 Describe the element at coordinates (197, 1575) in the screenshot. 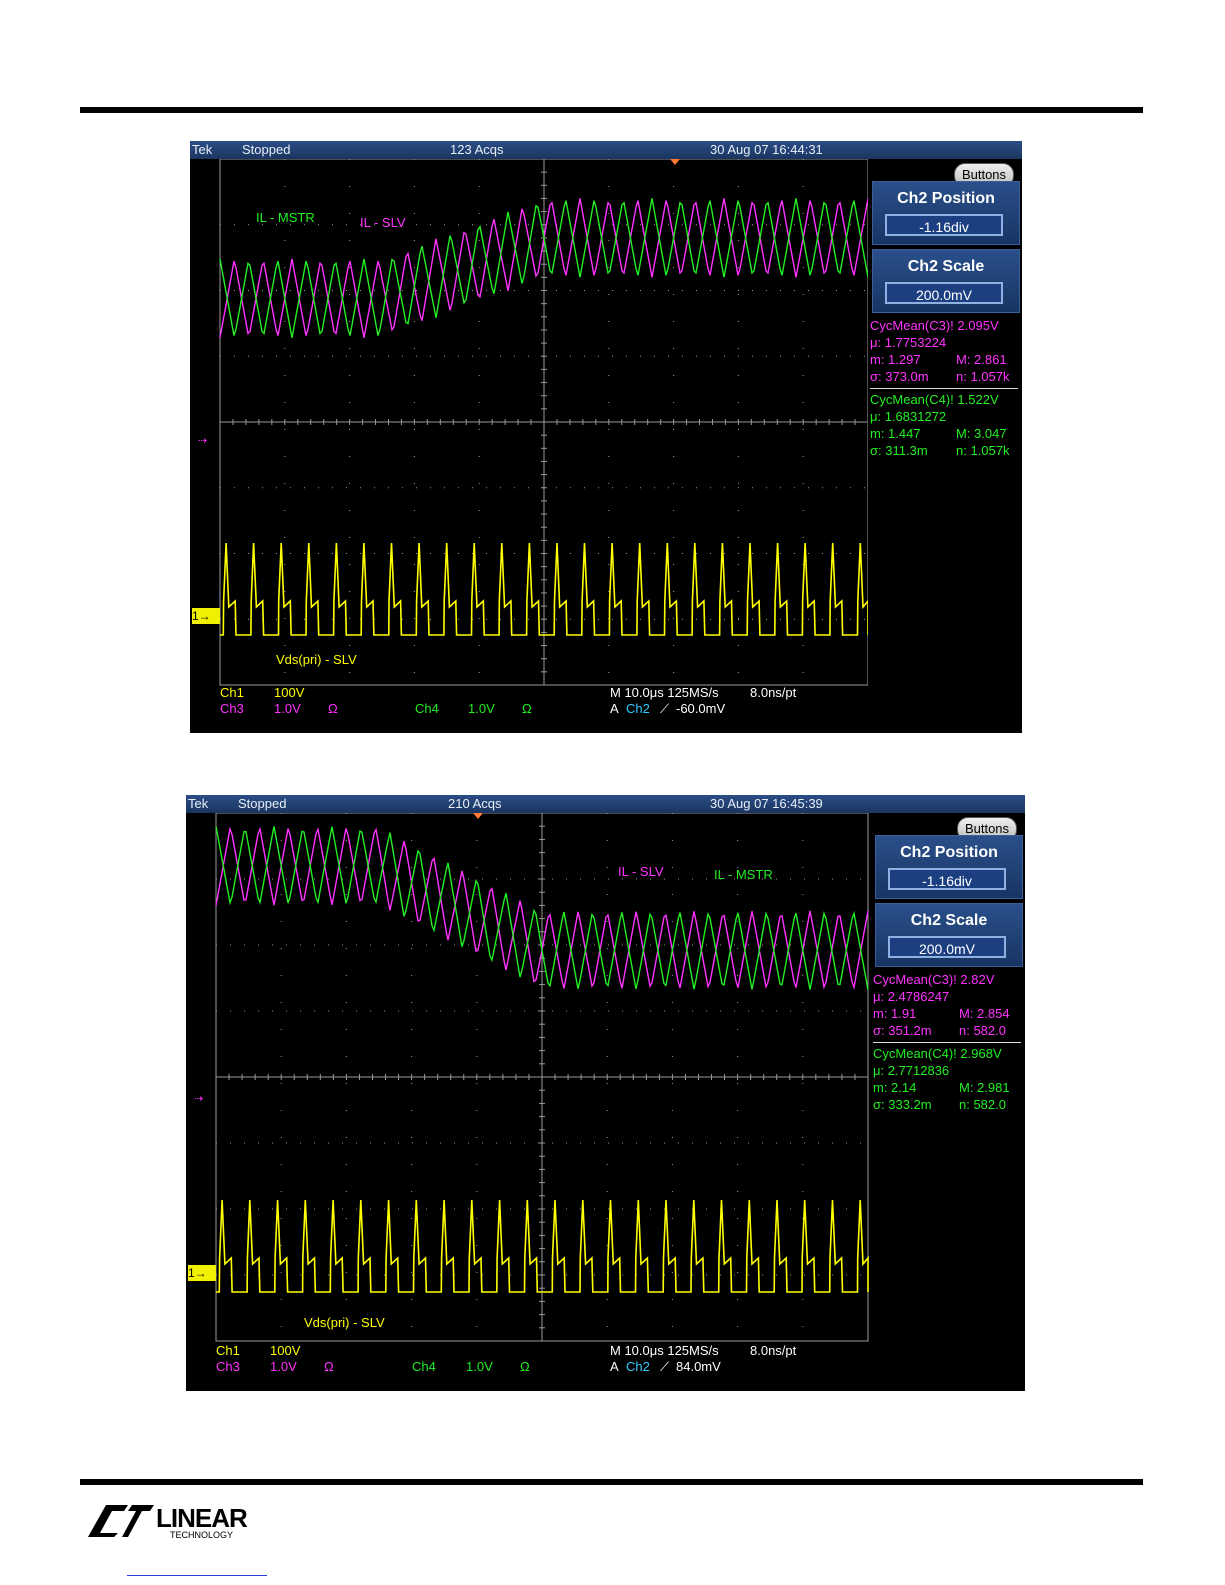

I see `footer-link-underline` at that location.